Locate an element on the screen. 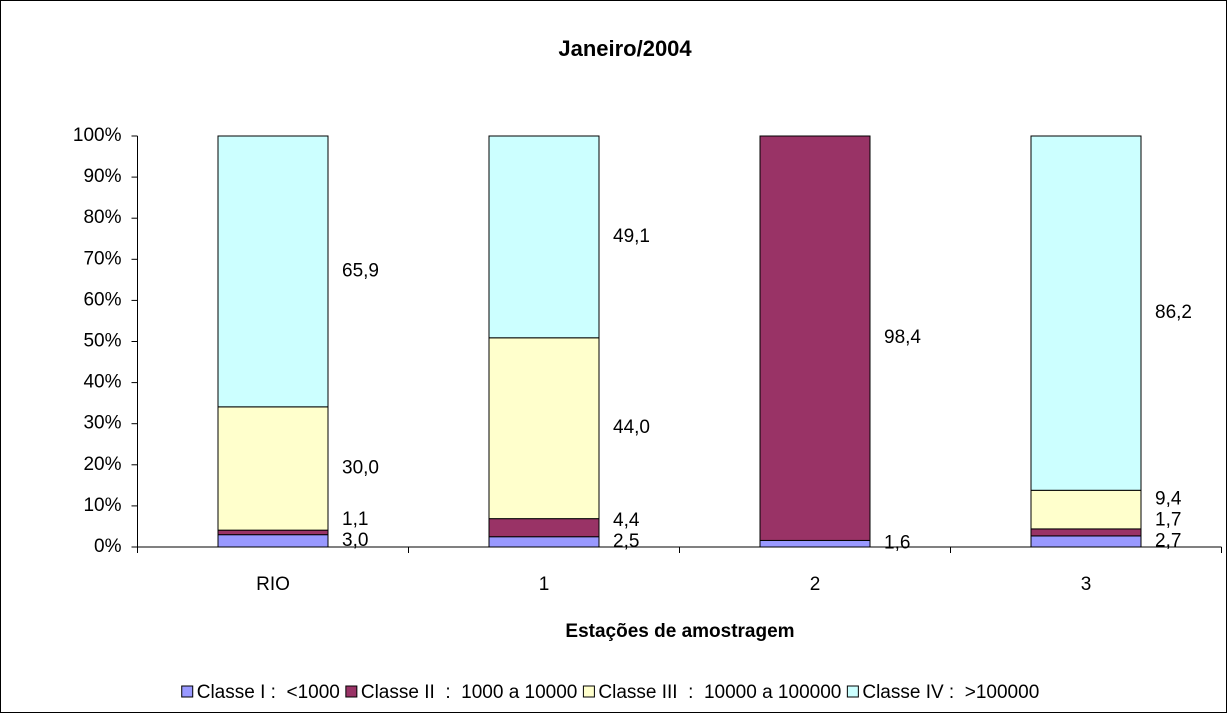  y-tick-label: 30% is located at coordinates (102, 423).